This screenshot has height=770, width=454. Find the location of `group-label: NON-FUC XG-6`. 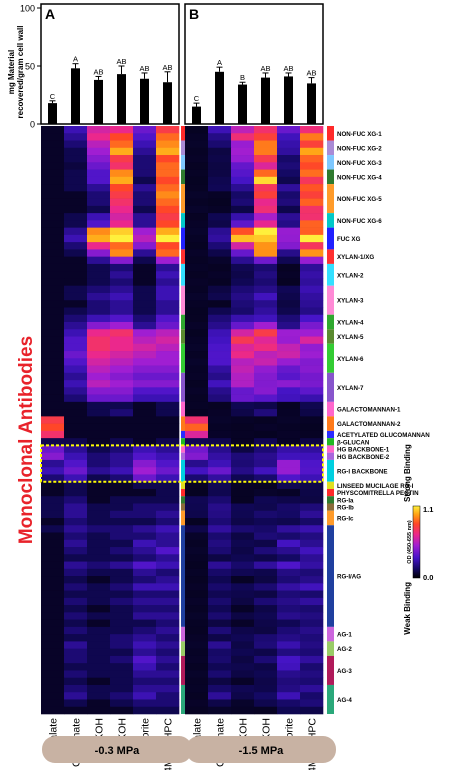

group-label: NON-FUC XG-6 is located at coordinates (359, 221).